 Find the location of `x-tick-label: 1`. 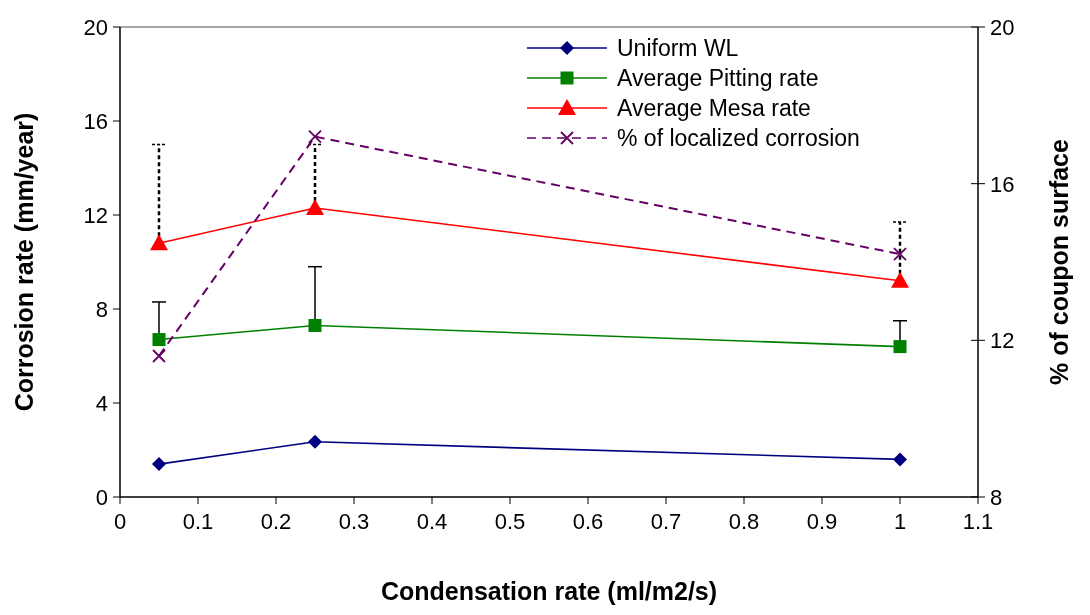

x-tick-label: 1 is located at coordinates (900, 521).